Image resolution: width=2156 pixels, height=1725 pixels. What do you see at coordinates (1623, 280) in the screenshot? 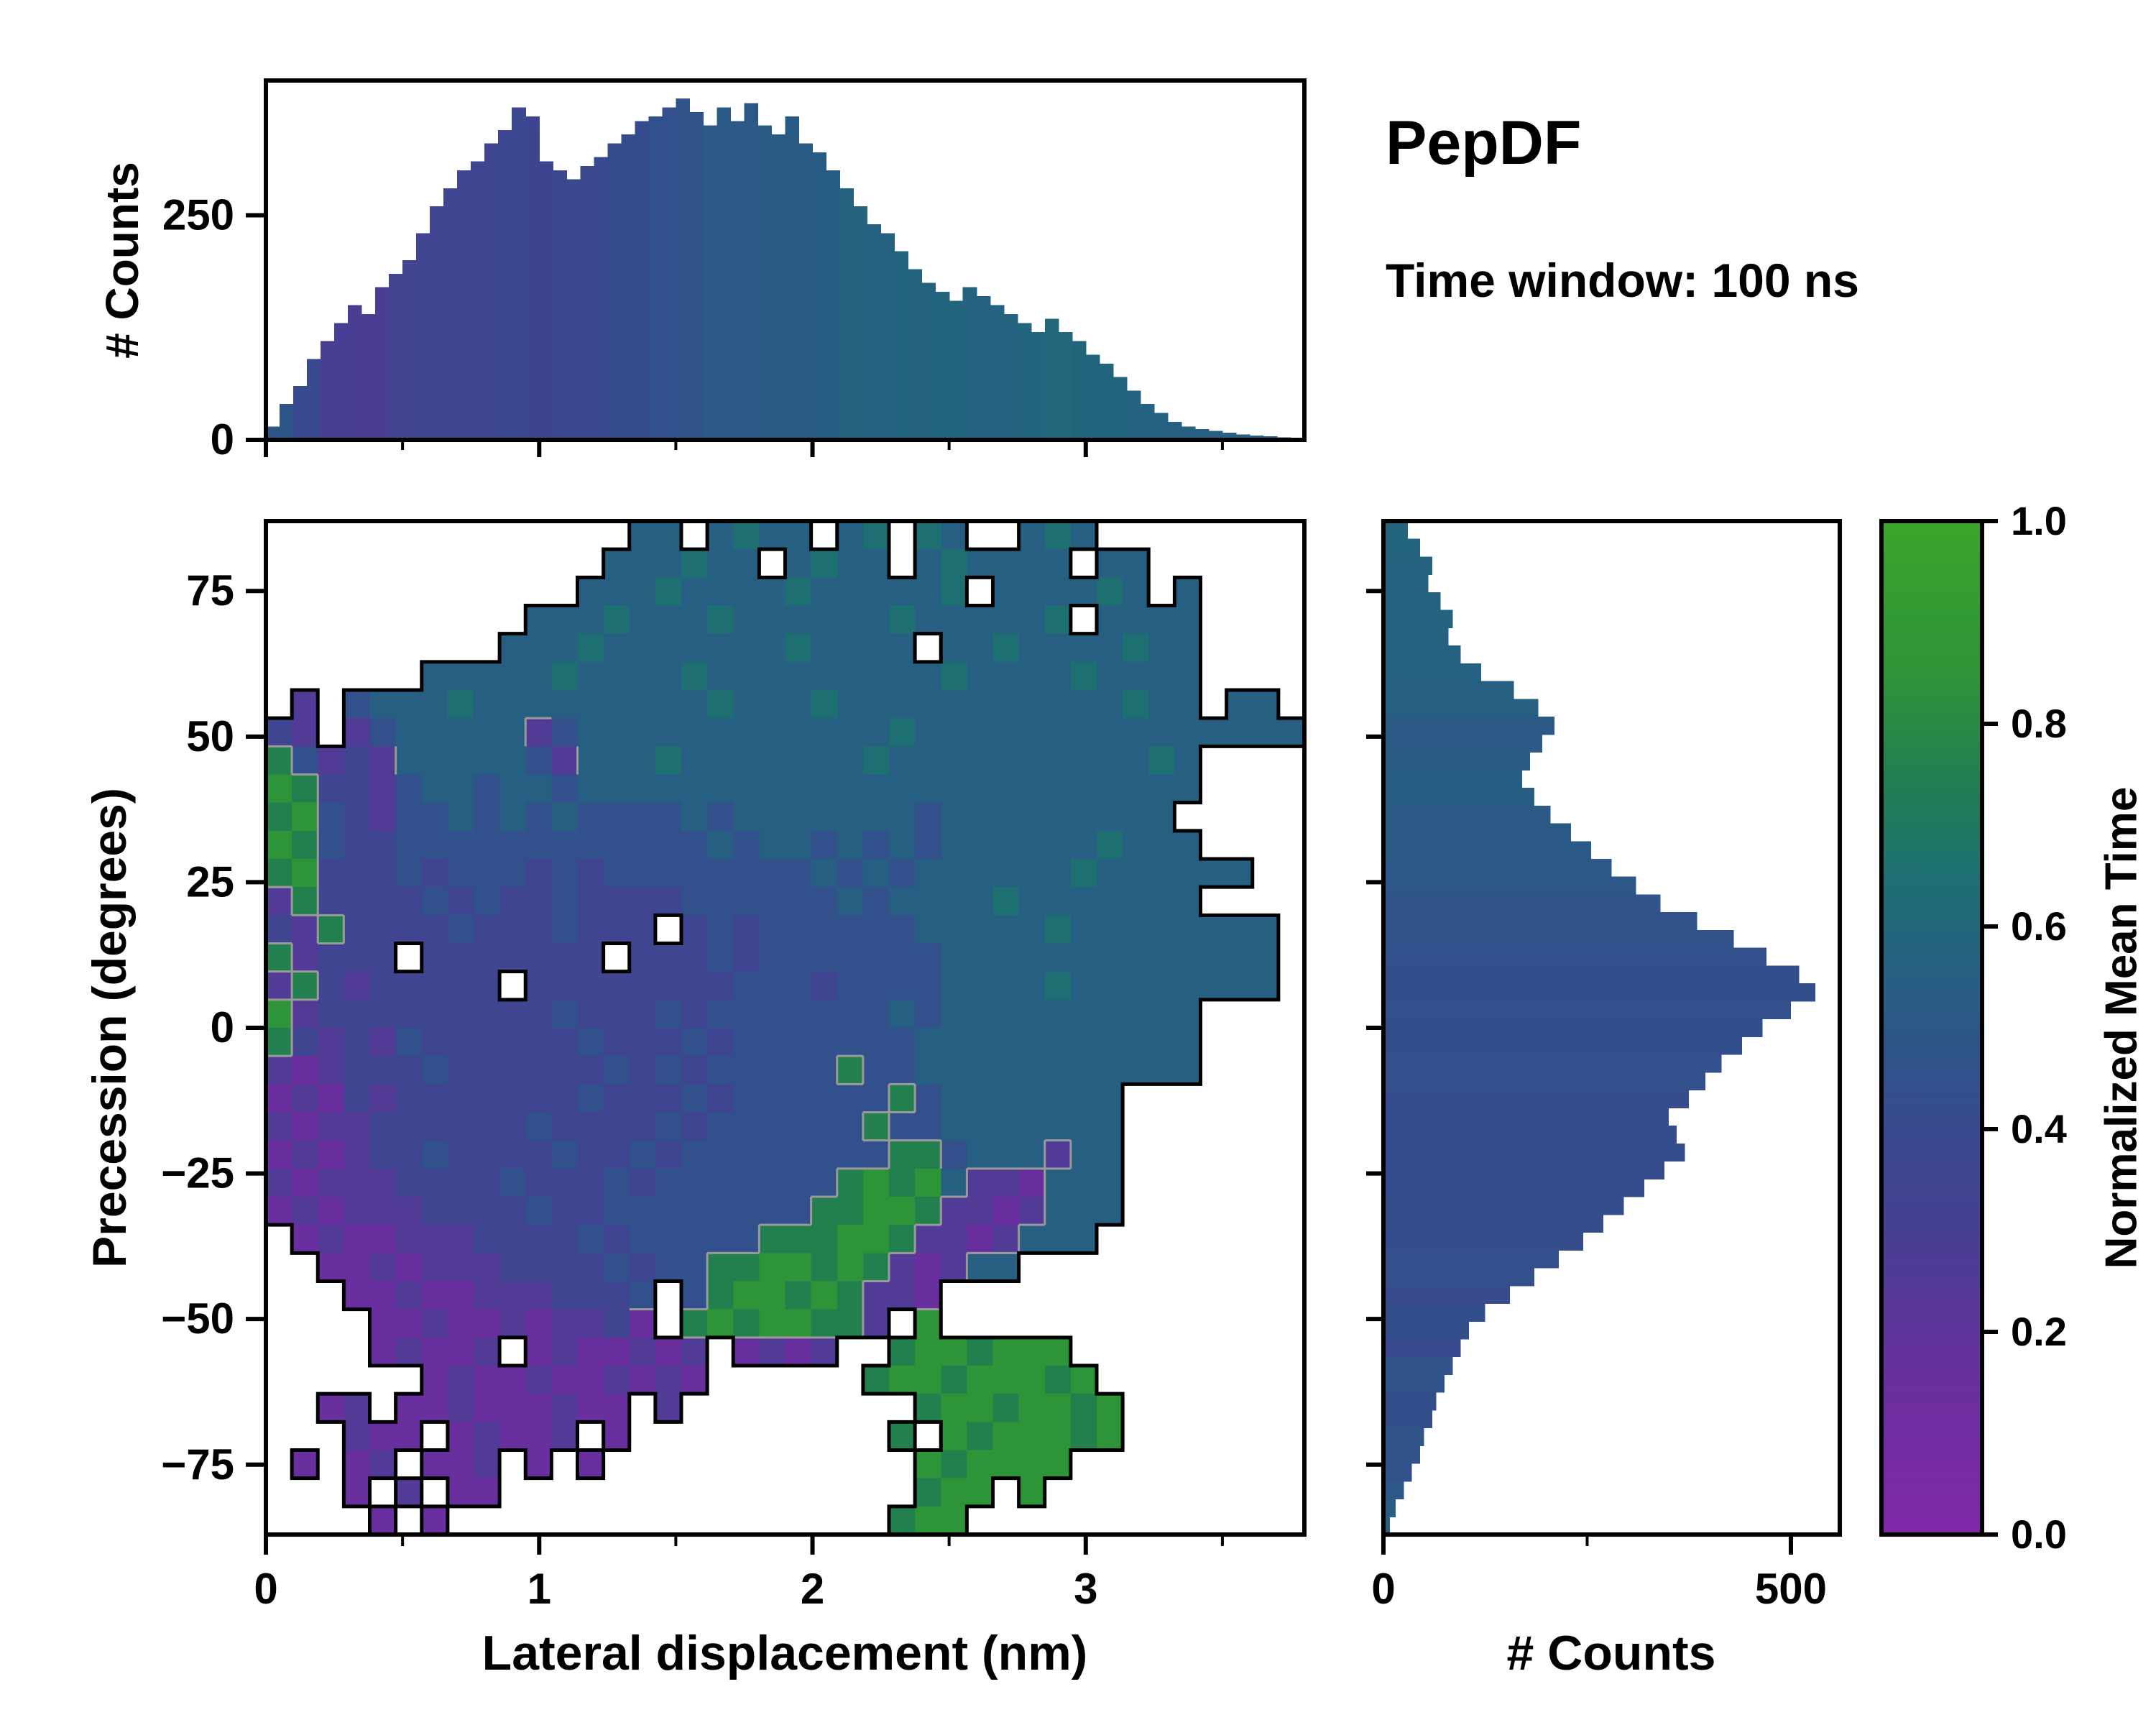
I see `time-window-label: Time window: 100 ns` at bounding box center [1623, 280].